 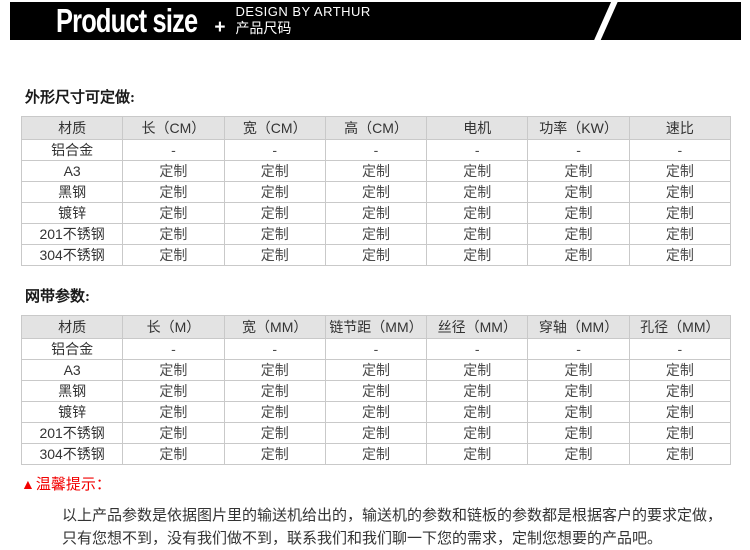 What do you see at coordinates (274, 128) in the screenshot?
I see `column-header: 宽（CM）` at bounding box center [274, 128].